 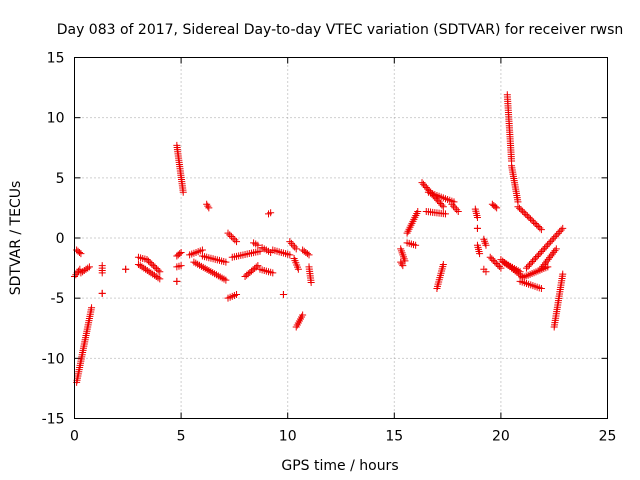 What do you see at coordinates (181, 437) in the screenshot?
I see `x-tick-label: 5` at bounding box center [181, 437].